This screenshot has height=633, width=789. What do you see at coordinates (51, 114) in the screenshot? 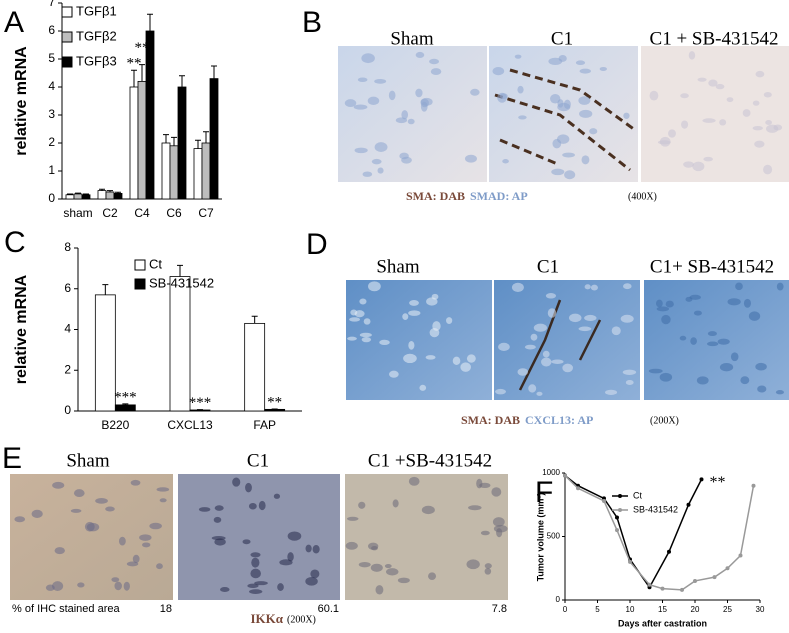
I see `y-tick-label: 3` at bounding box center [51, 114].